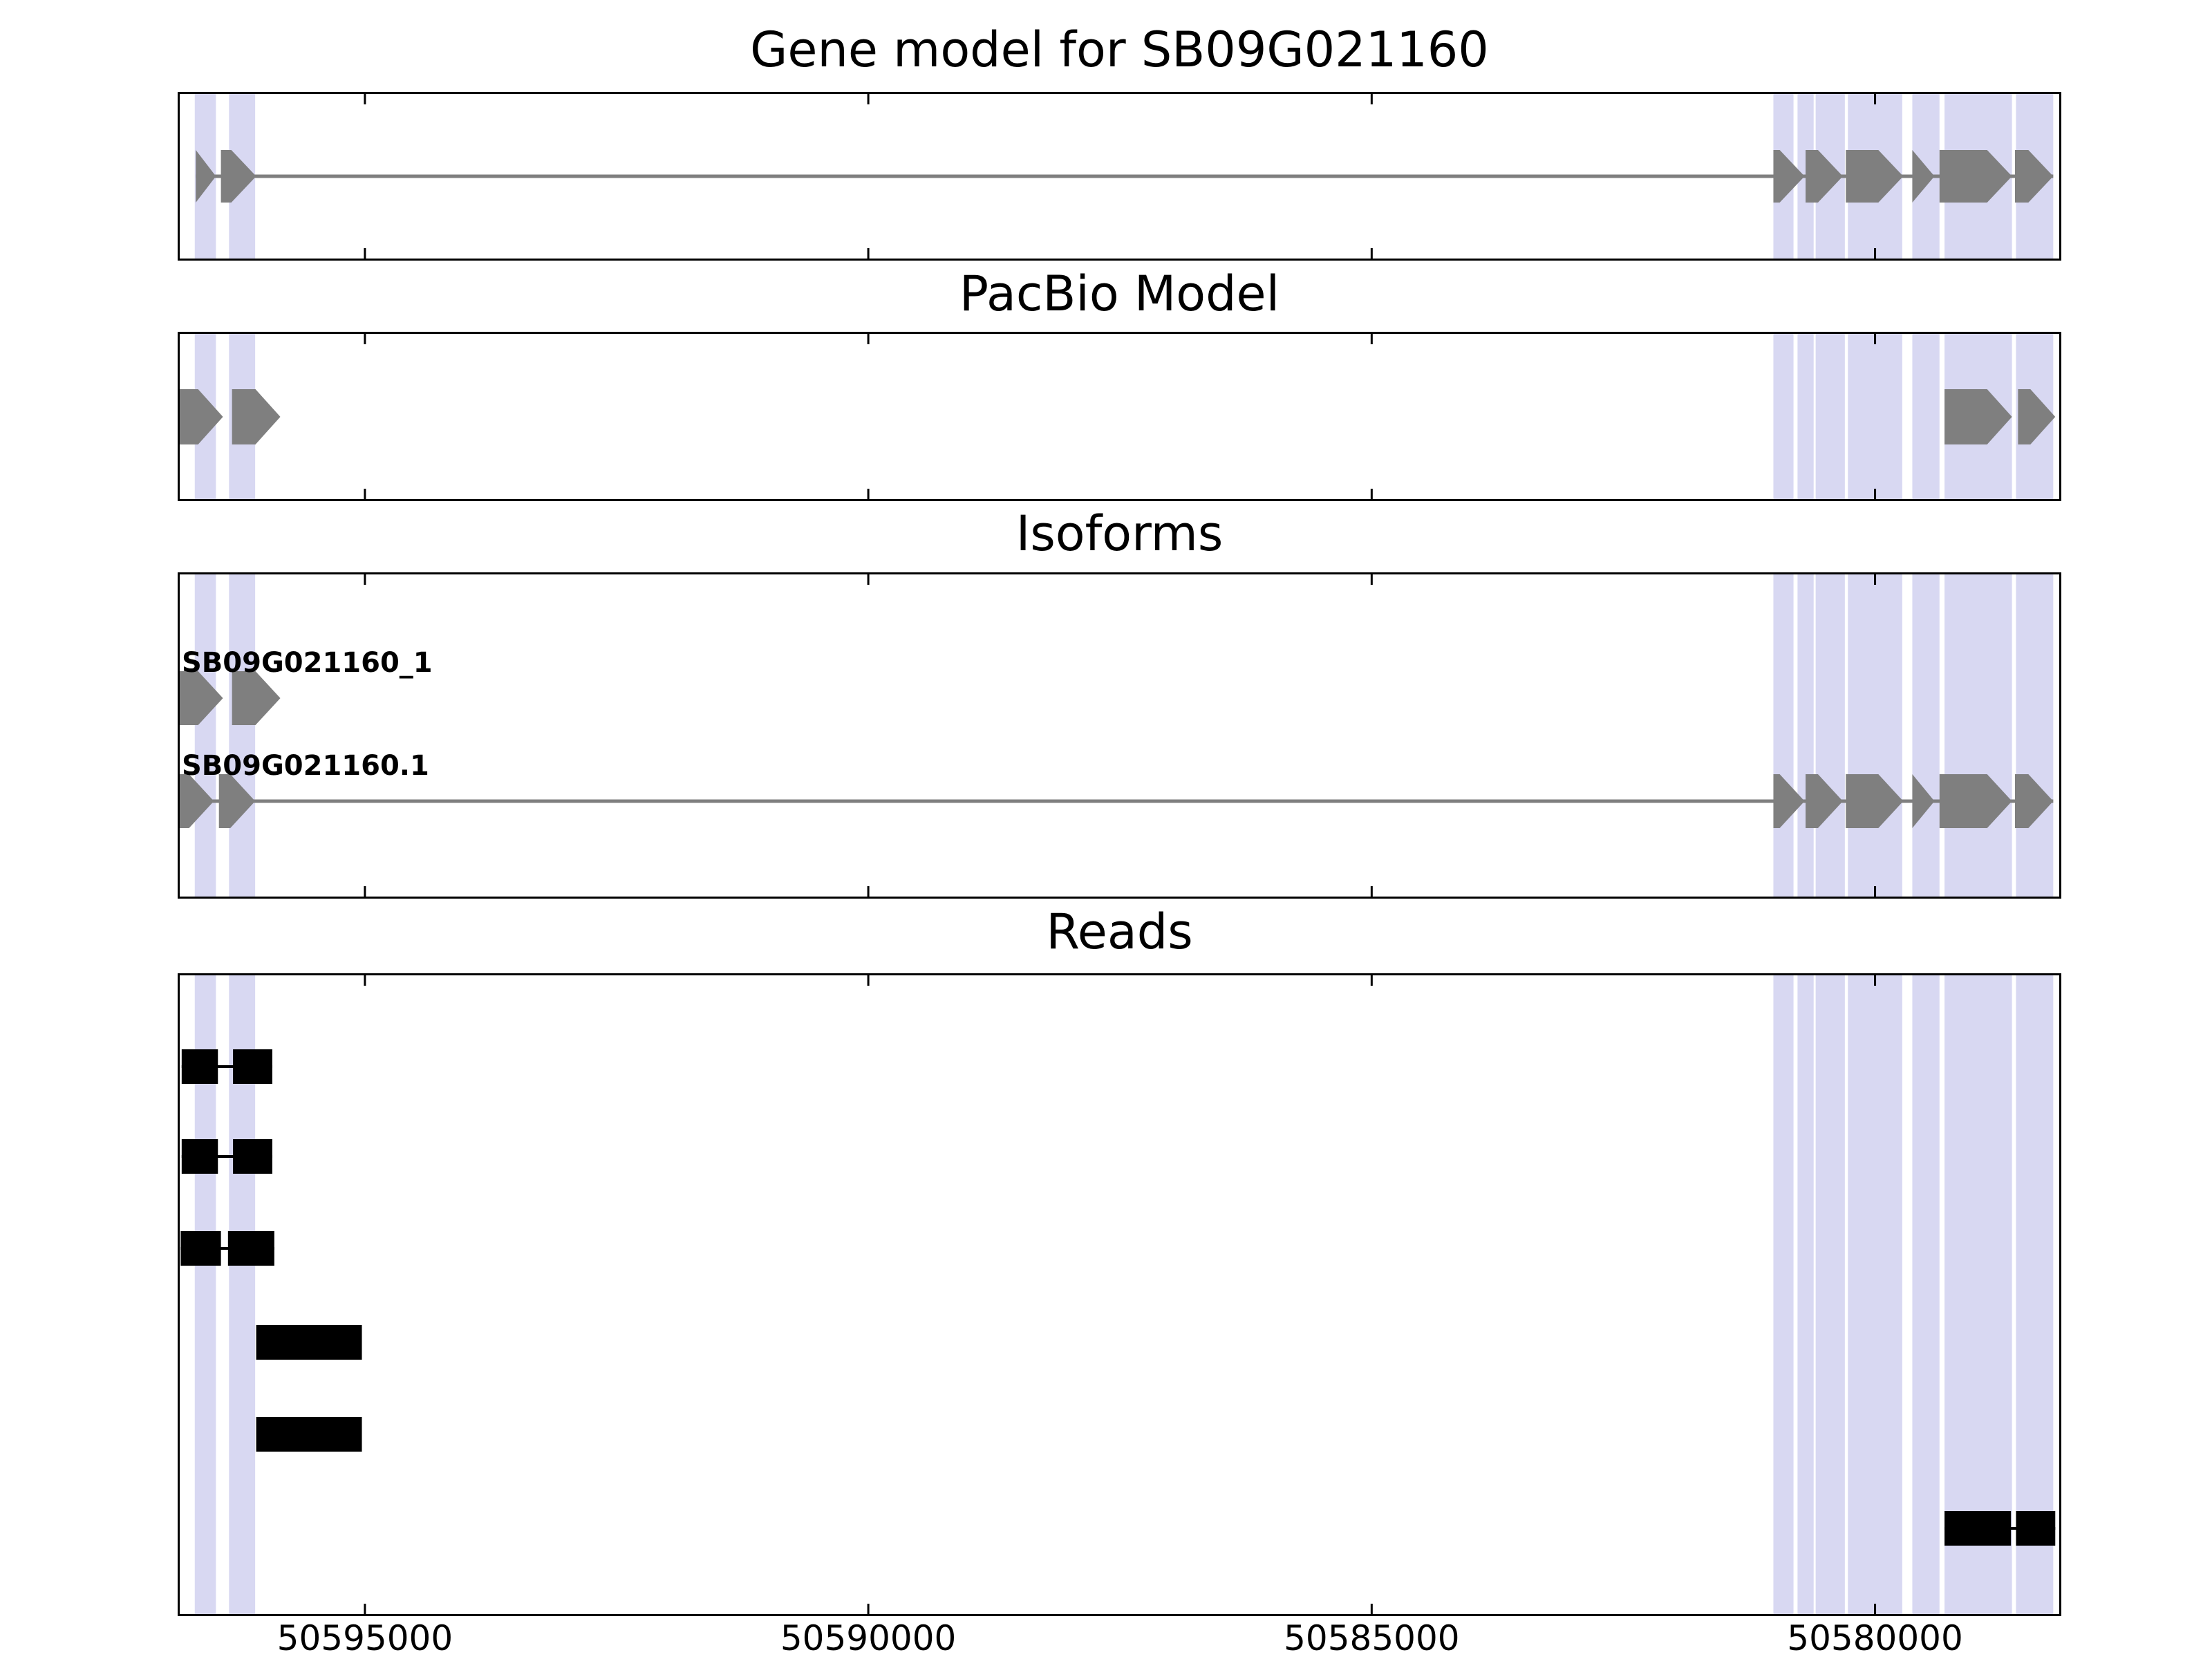 This screenshot has width=2212, height=1659. Describe the element at coordinates (868, 1638) in the screenshot. I see `x-tick-label: 50590000` at that location.